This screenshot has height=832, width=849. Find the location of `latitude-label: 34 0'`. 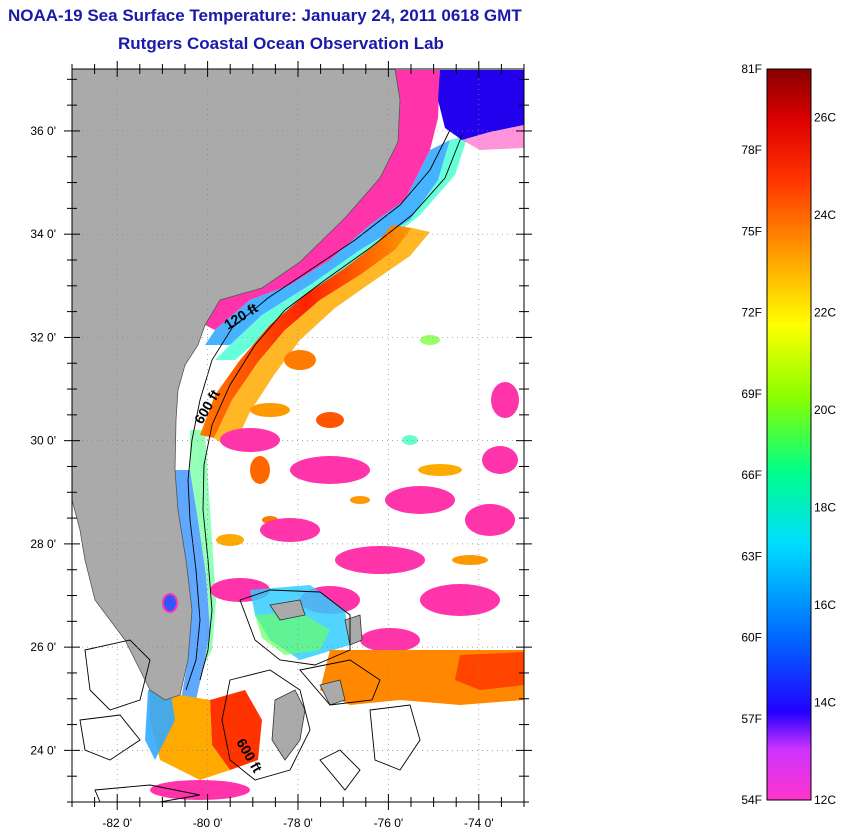

latitude-label: 34 0' is located at coordinates (43, 234).